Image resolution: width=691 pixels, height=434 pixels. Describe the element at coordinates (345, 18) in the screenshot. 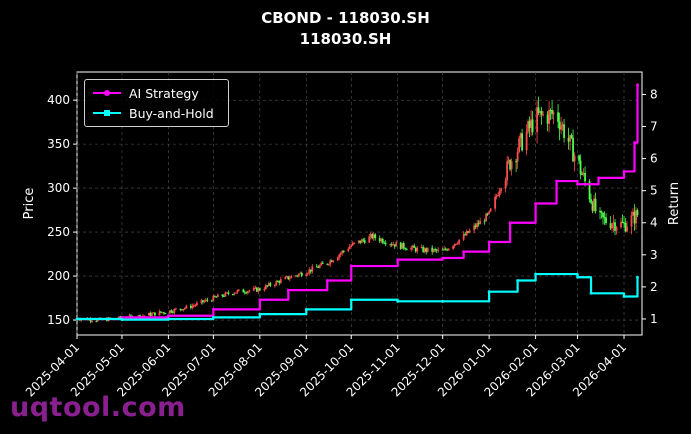

I see `chart-title: CBOND - 118030.SH` at that location.